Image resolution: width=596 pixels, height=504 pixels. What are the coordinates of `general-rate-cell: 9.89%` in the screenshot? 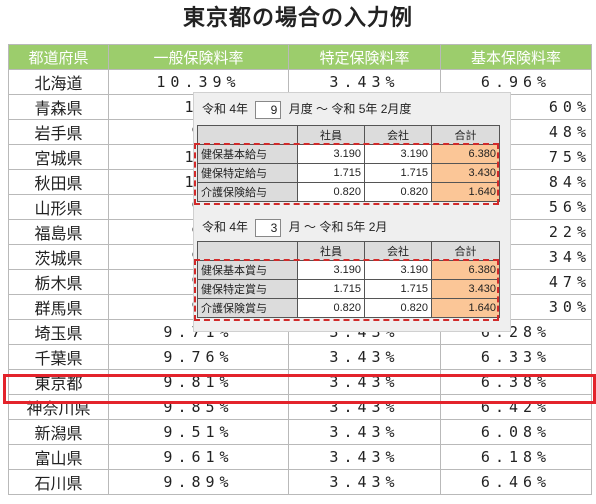 It's located at (198, 482).